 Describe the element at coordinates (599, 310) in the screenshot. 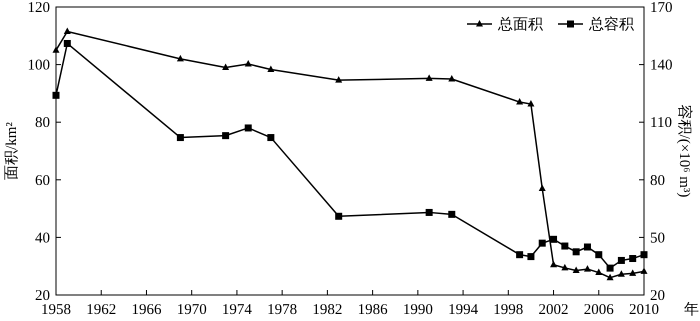

I see `x-tick: 2006` at that location.